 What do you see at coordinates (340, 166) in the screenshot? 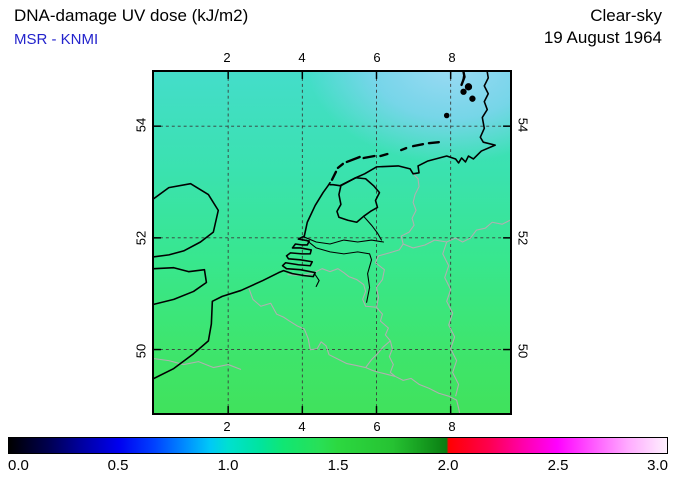
I see `vlieland-island` at bounding box center [340, 166].